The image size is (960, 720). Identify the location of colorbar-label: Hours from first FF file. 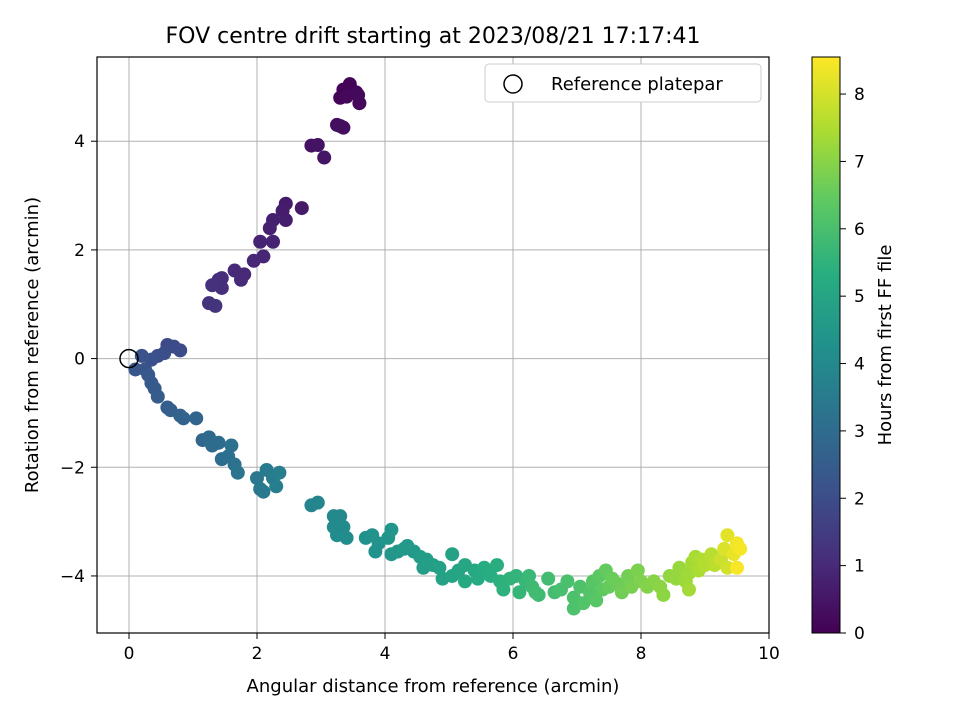
(885, 345).